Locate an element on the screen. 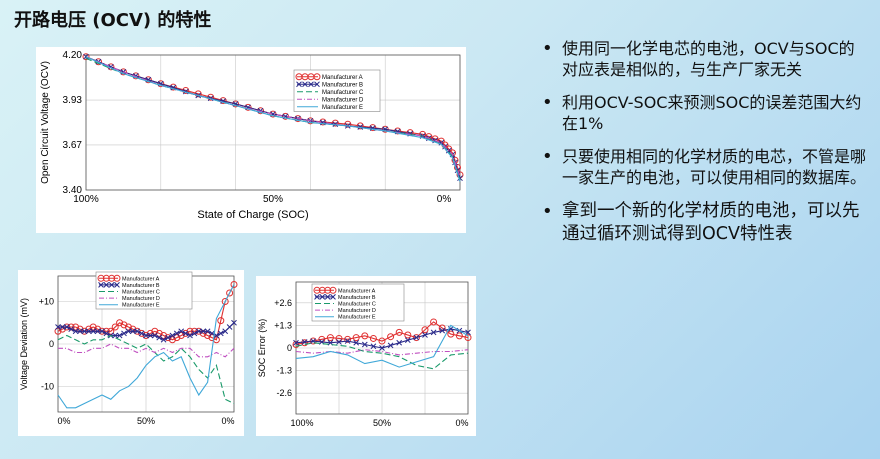 Image resolution: width=880 pixels, height=459 pixels. legend-label: Manufacturer A is located at coordinates (357, 291).